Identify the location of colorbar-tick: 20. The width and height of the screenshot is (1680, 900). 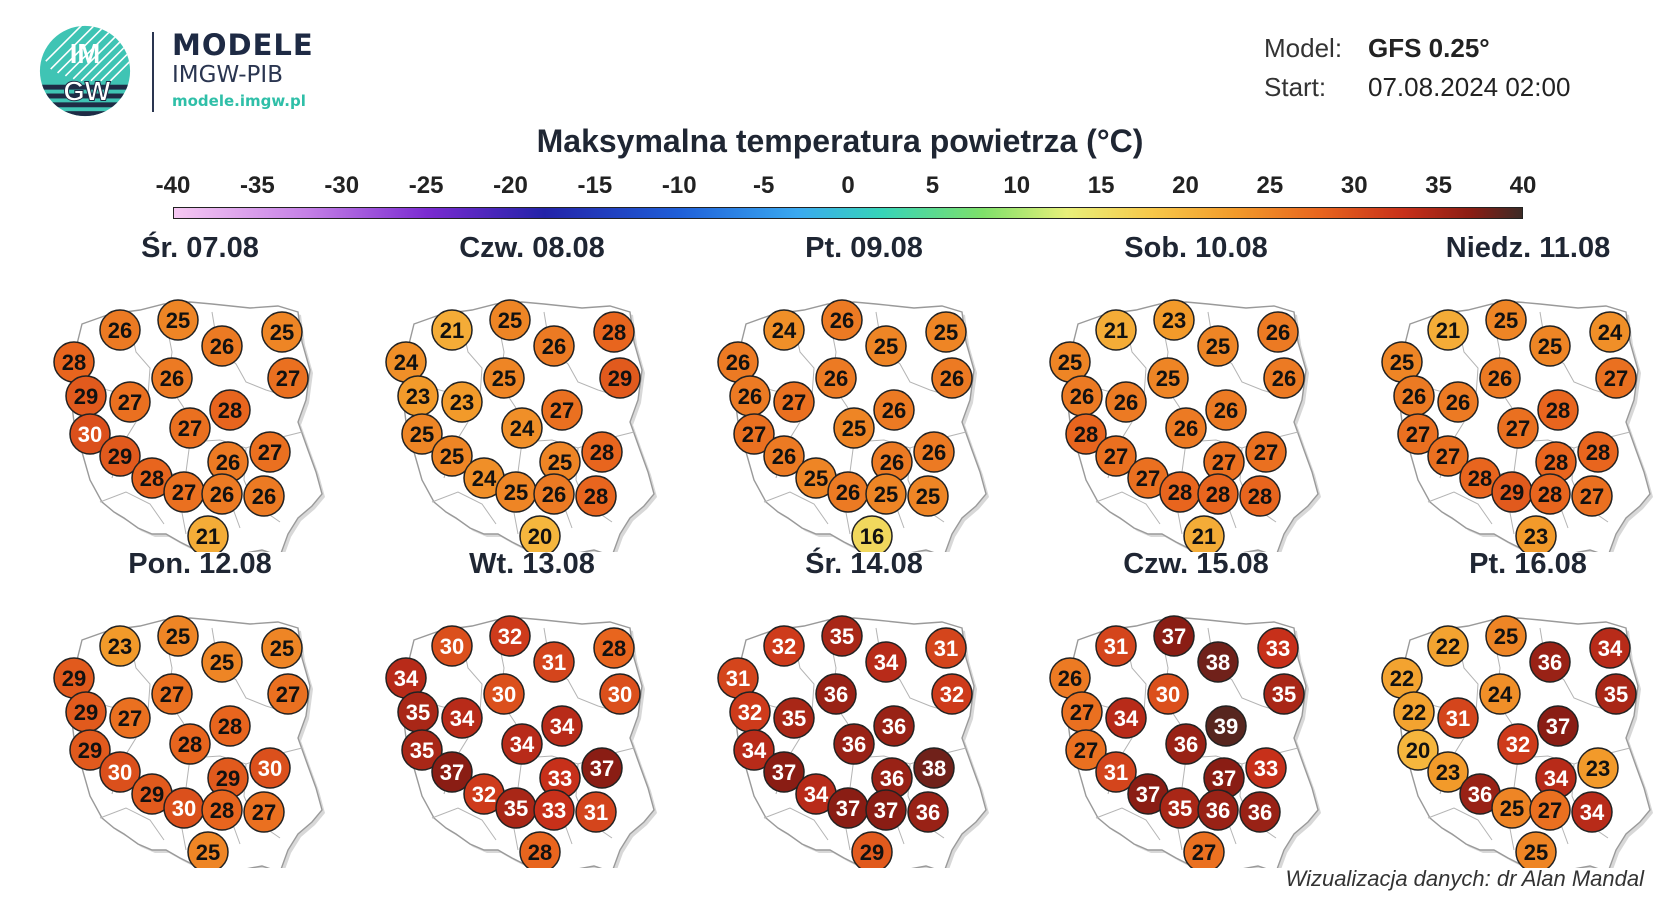
(1185, 185).